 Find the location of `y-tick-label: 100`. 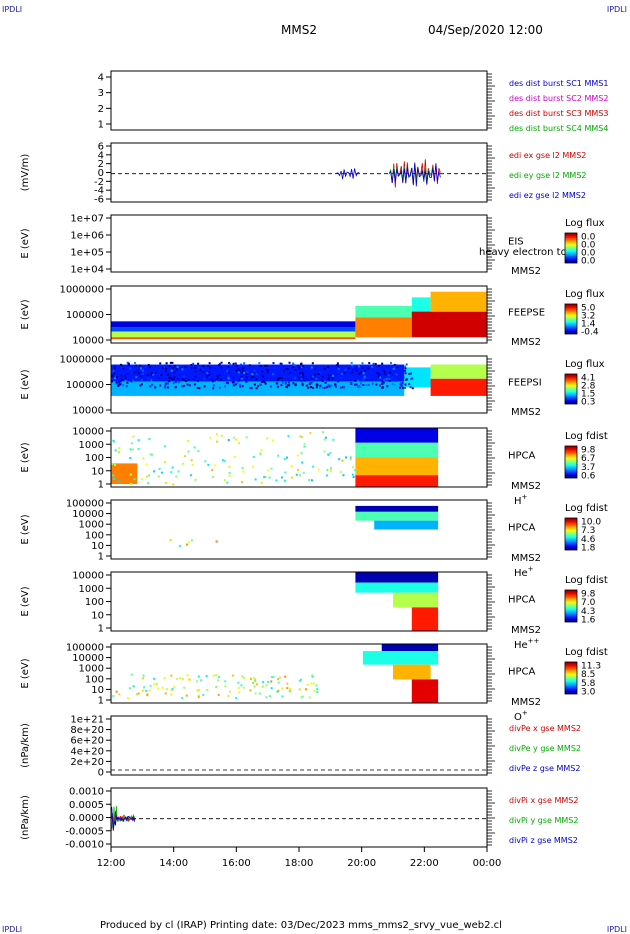

y-tick-label: 100 is located at coordinates (94, 535).